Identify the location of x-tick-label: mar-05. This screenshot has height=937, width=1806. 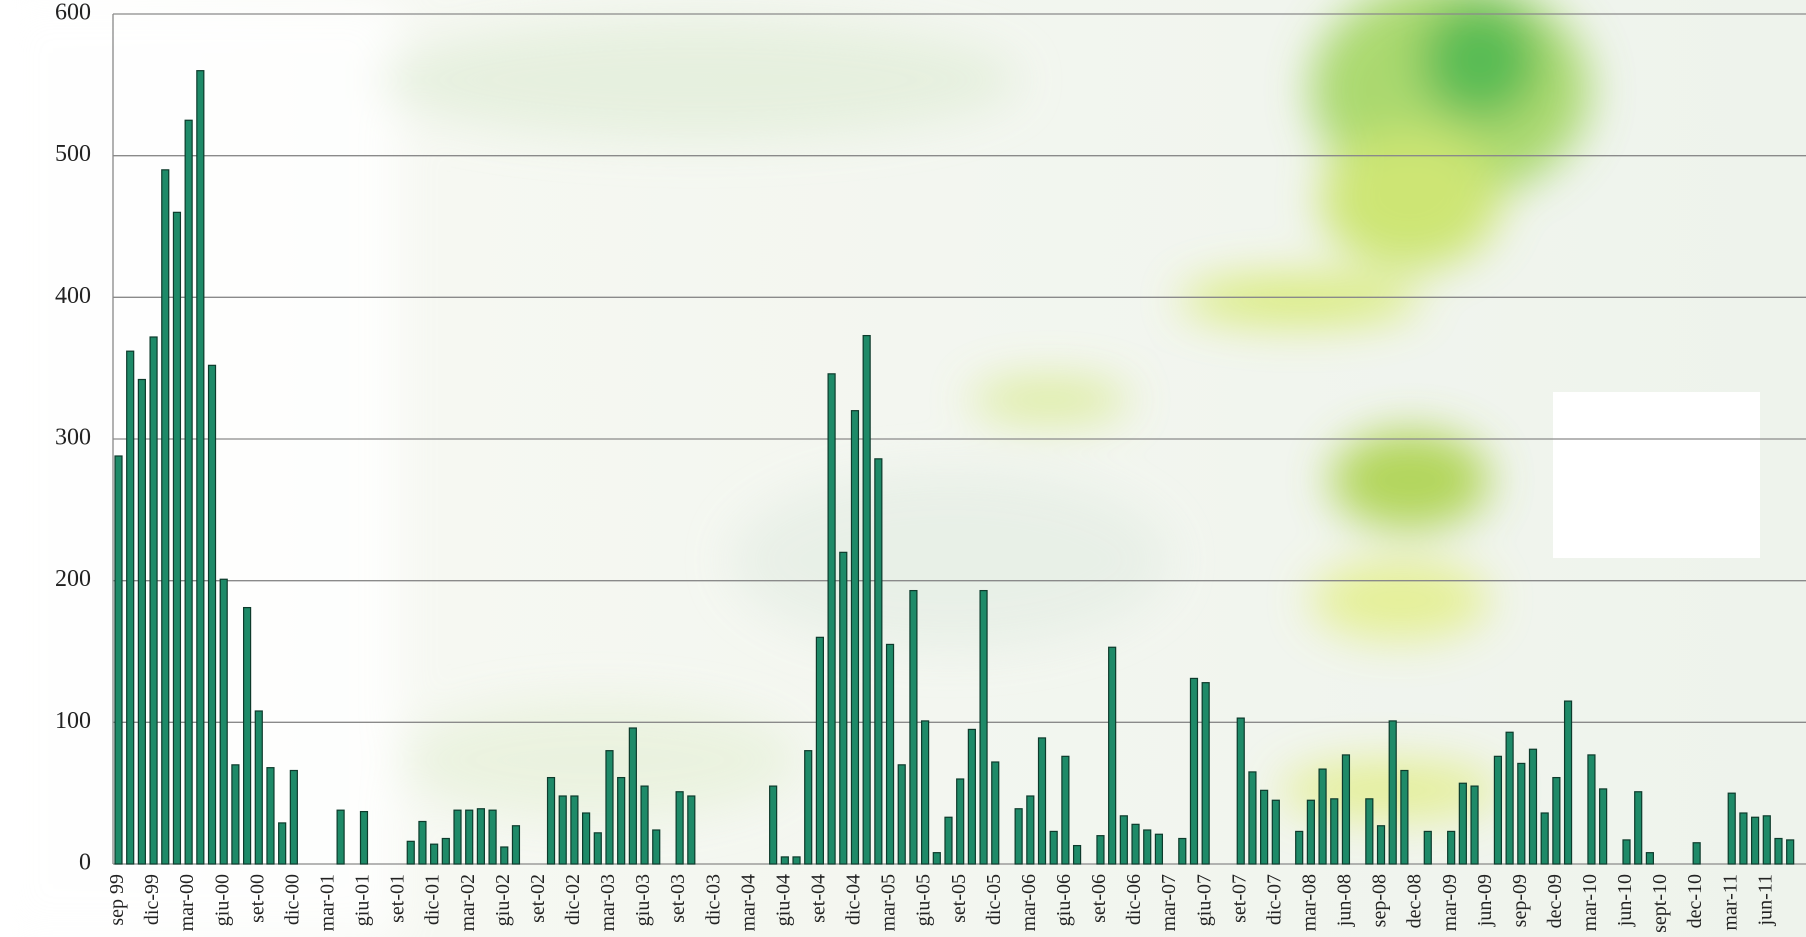
(889, 902).